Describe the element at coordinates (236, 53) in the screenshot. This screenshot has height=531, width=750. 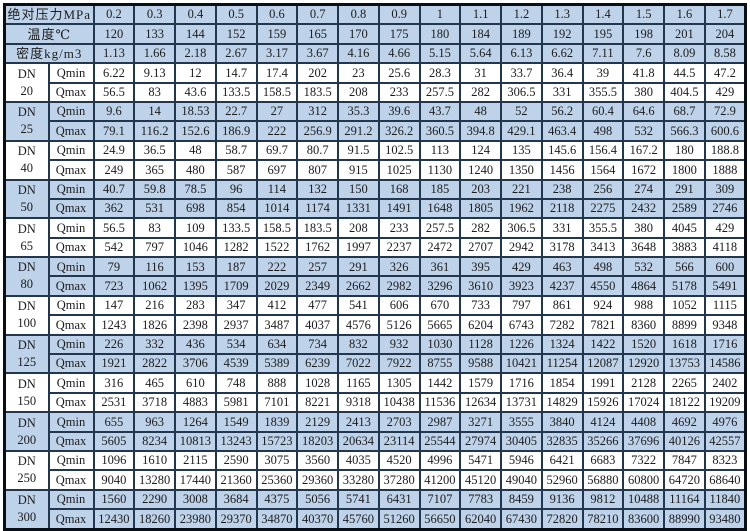
I see `density-cell: 2.67` at that location.